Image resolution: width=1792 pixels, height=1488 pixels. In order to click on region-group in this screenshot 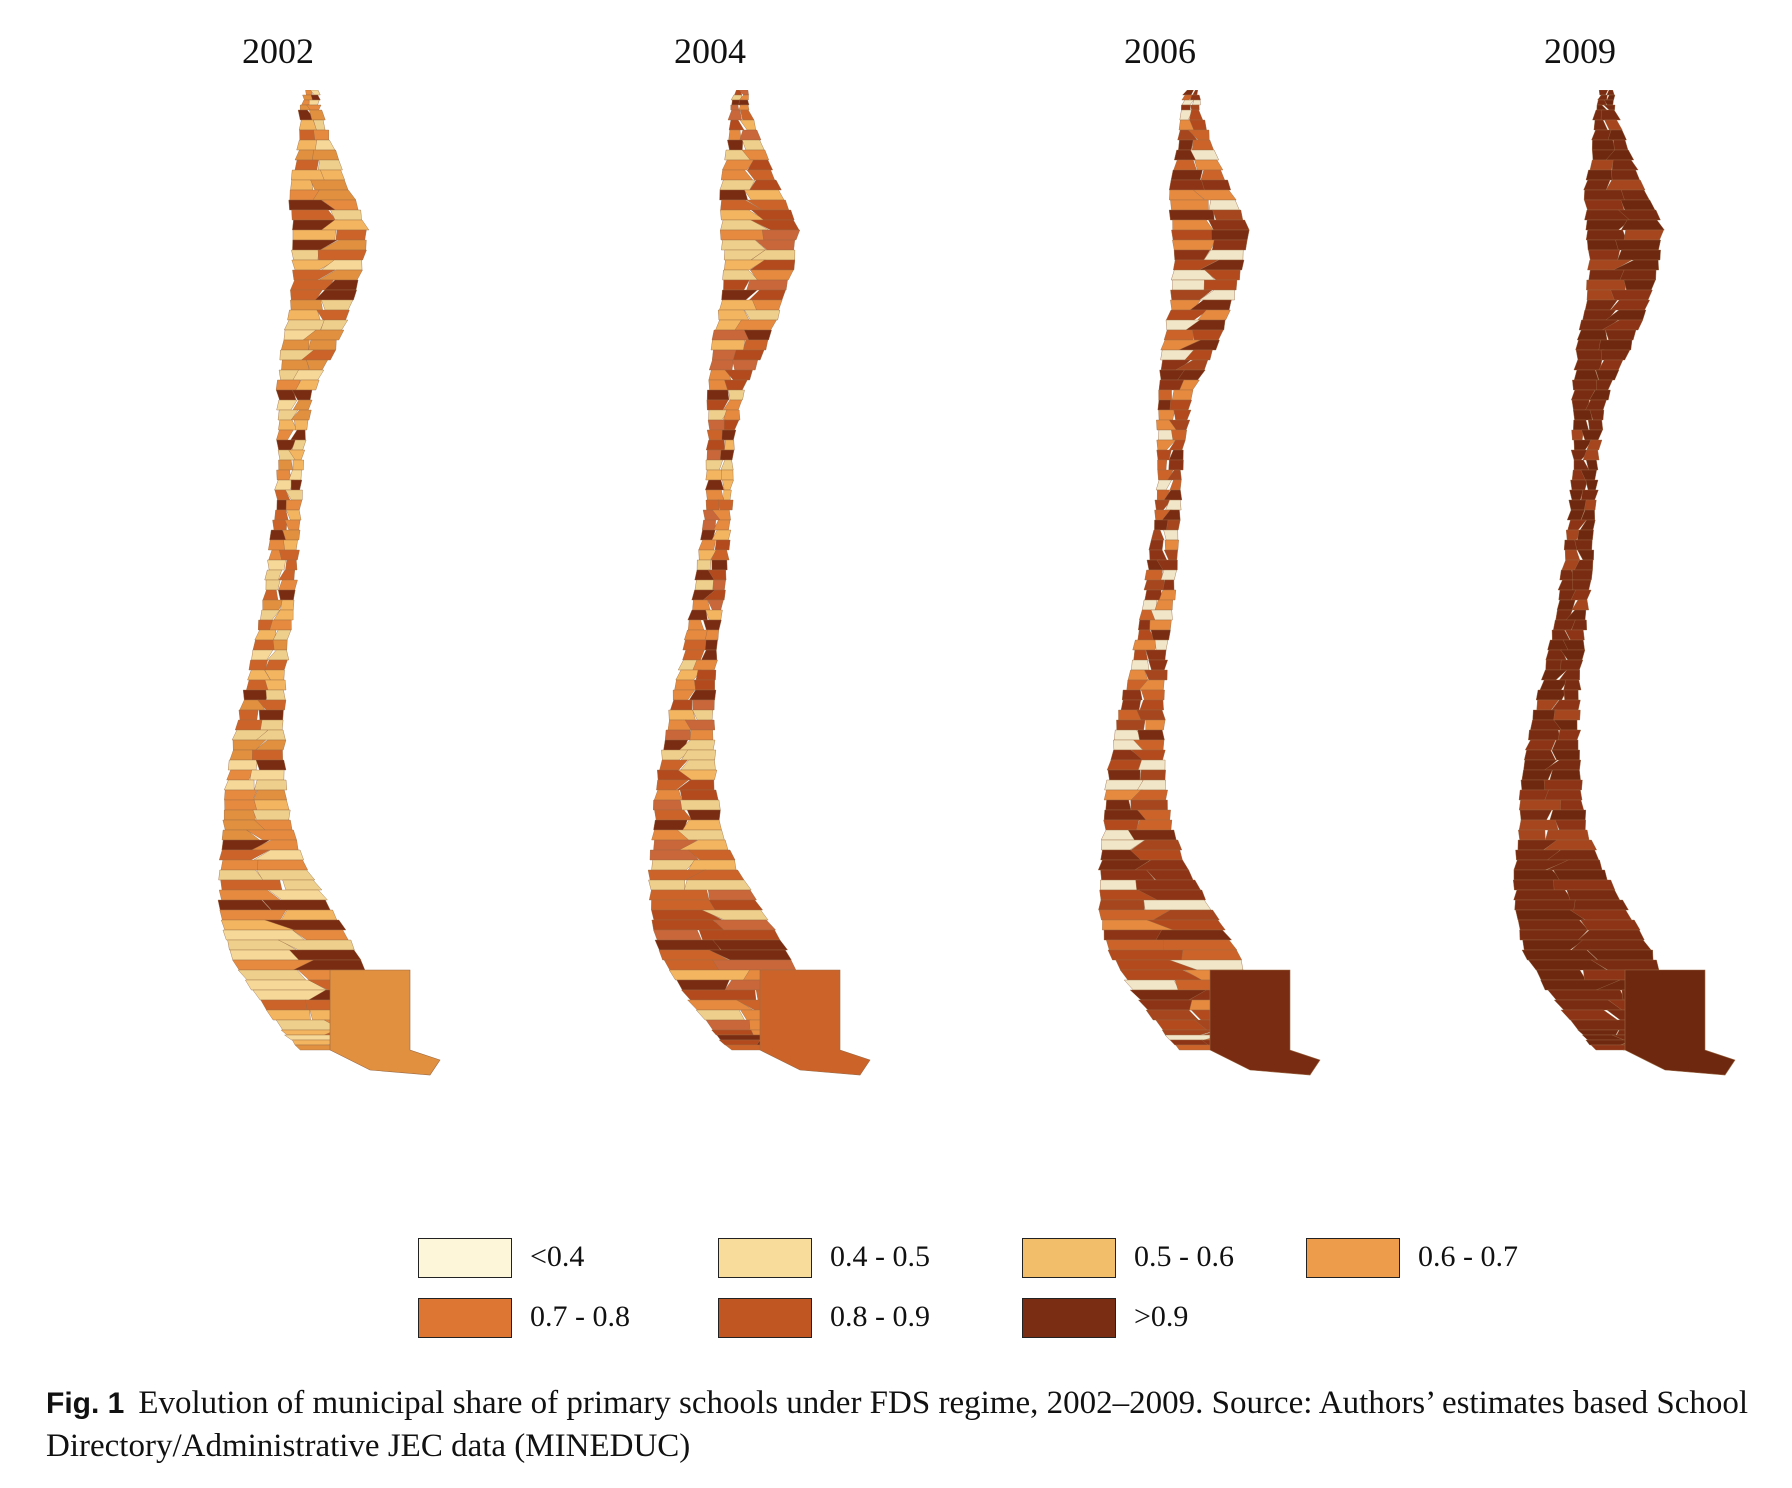, I will do `click(329, 583)`.